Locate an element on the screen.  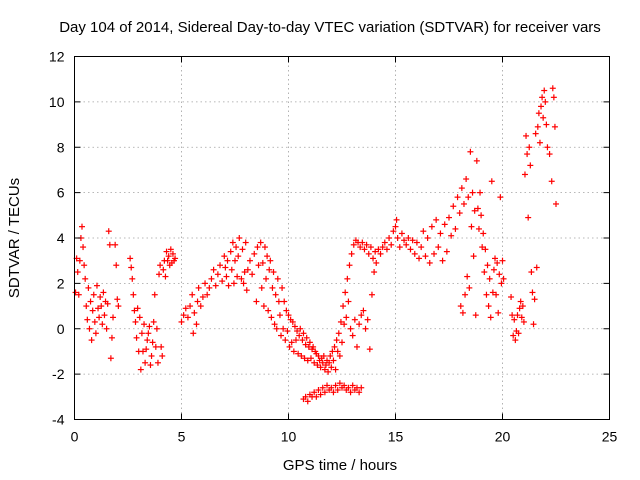
y-tick-label: 4 is located at coordinates (61, 238).